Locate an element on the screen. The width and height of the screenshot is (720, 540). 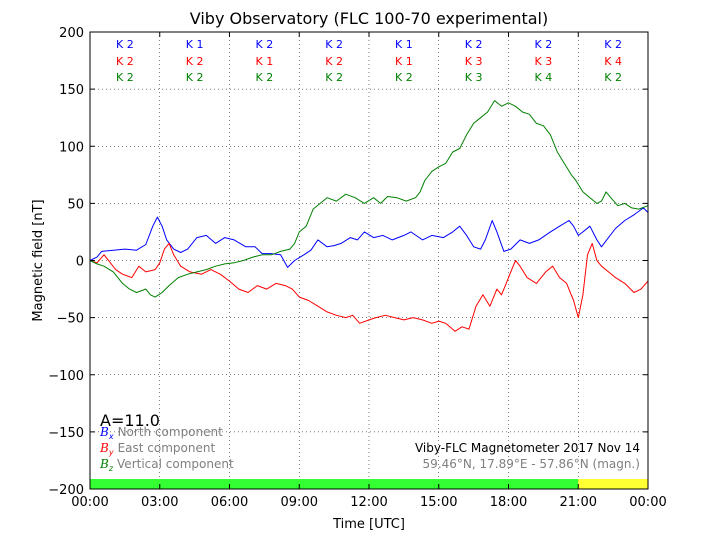
x-tick-label: 15:00 is located at coordinates (438, 502).